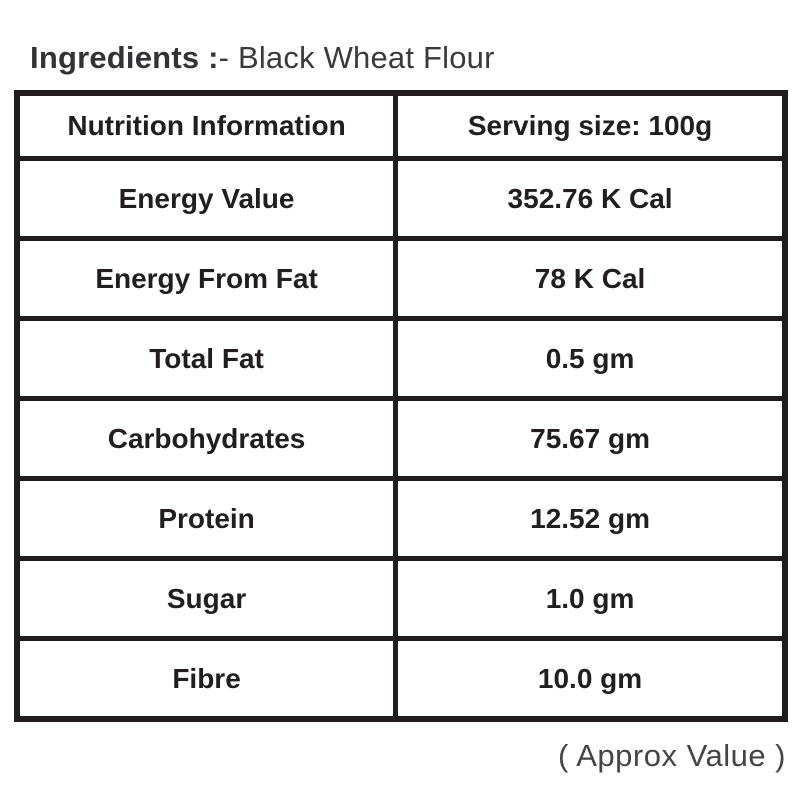  I want to click on table-row-fibre: Fibre 10.0 gm, so click(401, 679).